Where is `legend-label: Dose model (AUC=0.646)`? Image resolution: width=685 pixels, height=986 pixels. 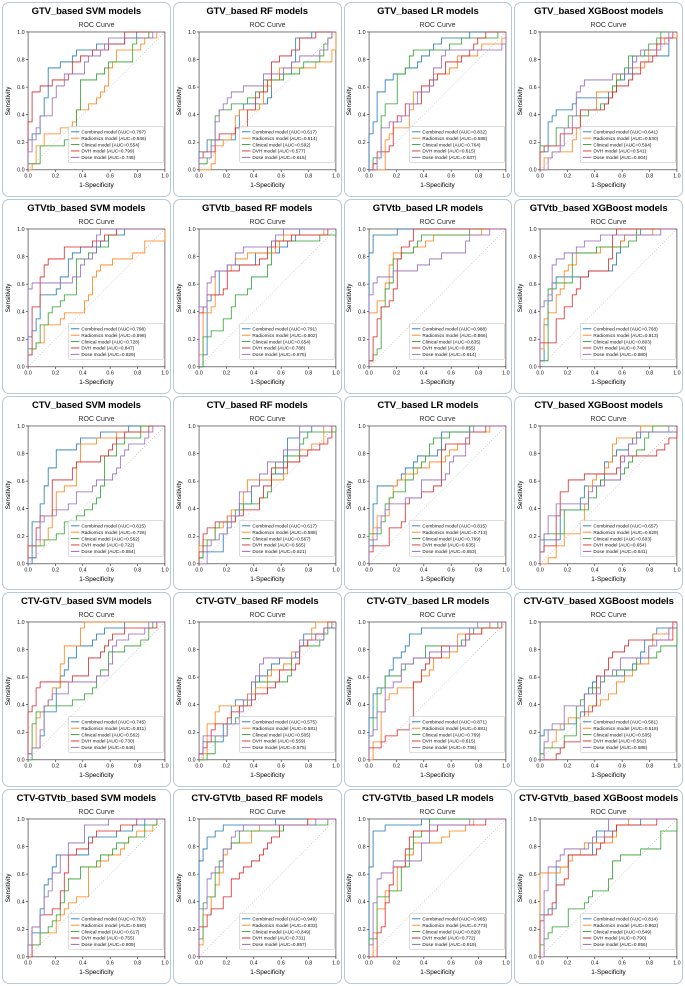 legend-label: Dose model (AUC=0.646) is located at coordinates (108, 747).